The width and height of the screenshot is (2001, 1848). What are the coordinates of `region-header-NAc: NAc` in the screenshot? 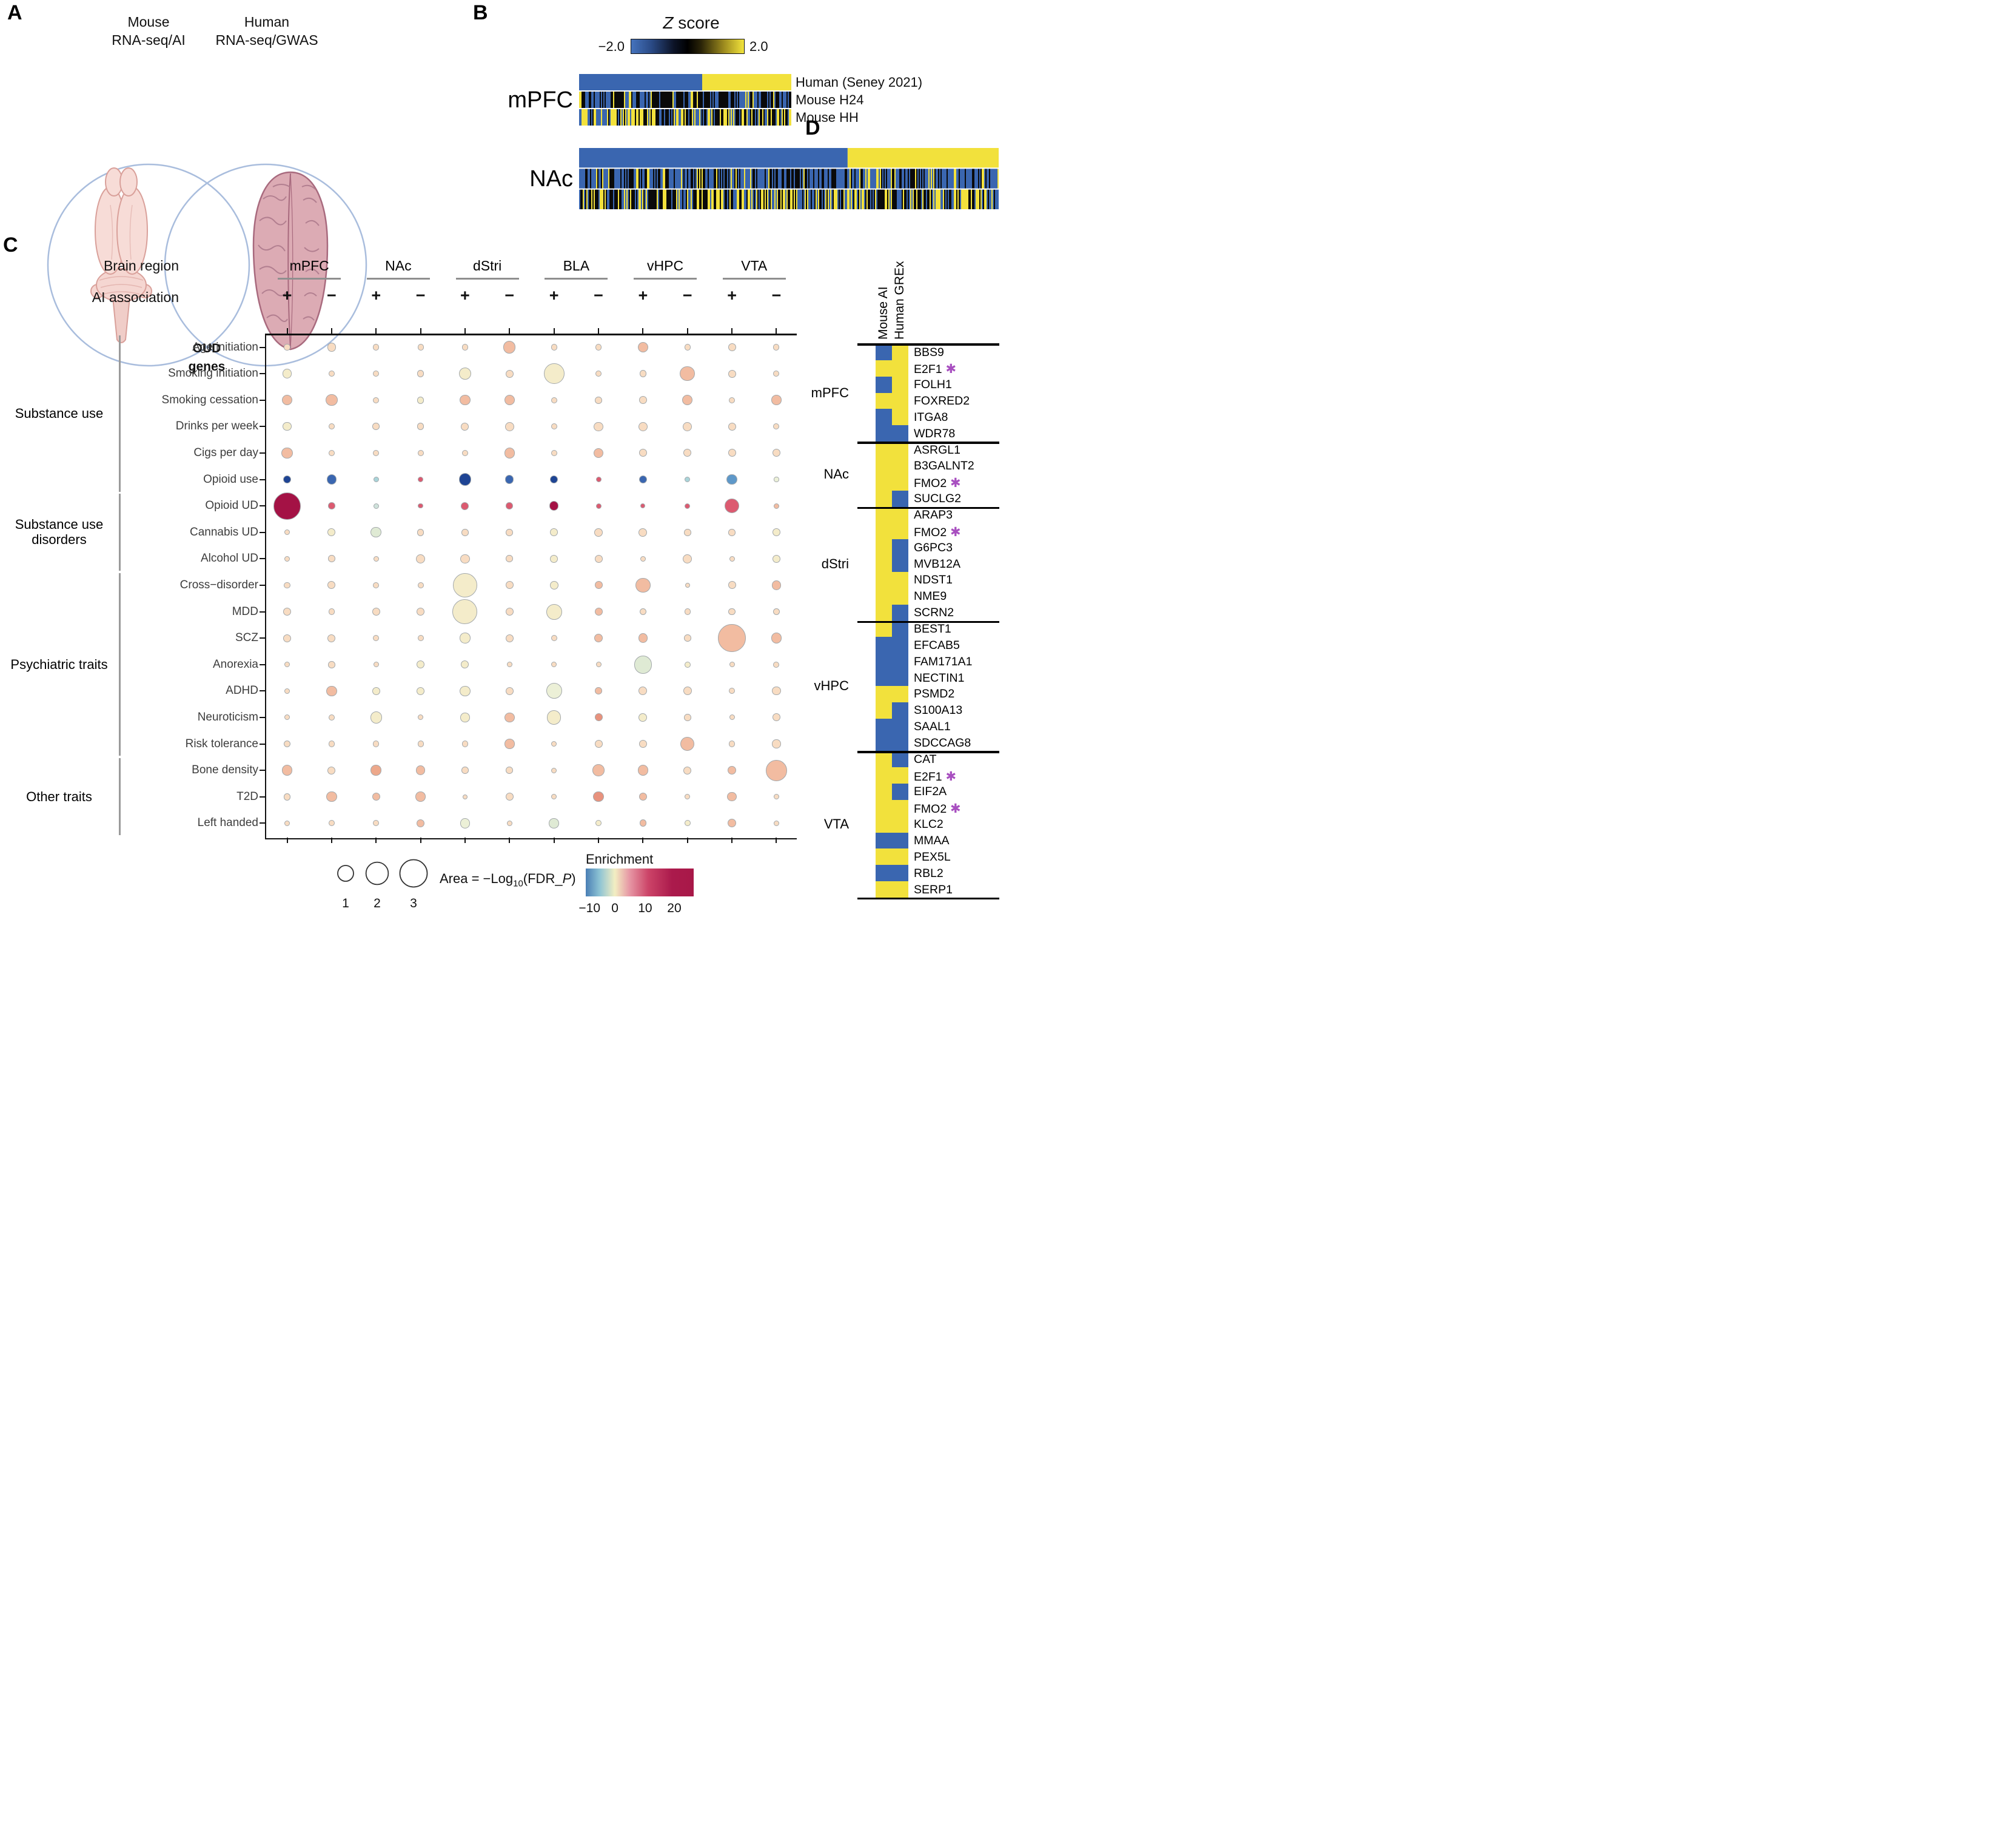 It's located at (398, 266).